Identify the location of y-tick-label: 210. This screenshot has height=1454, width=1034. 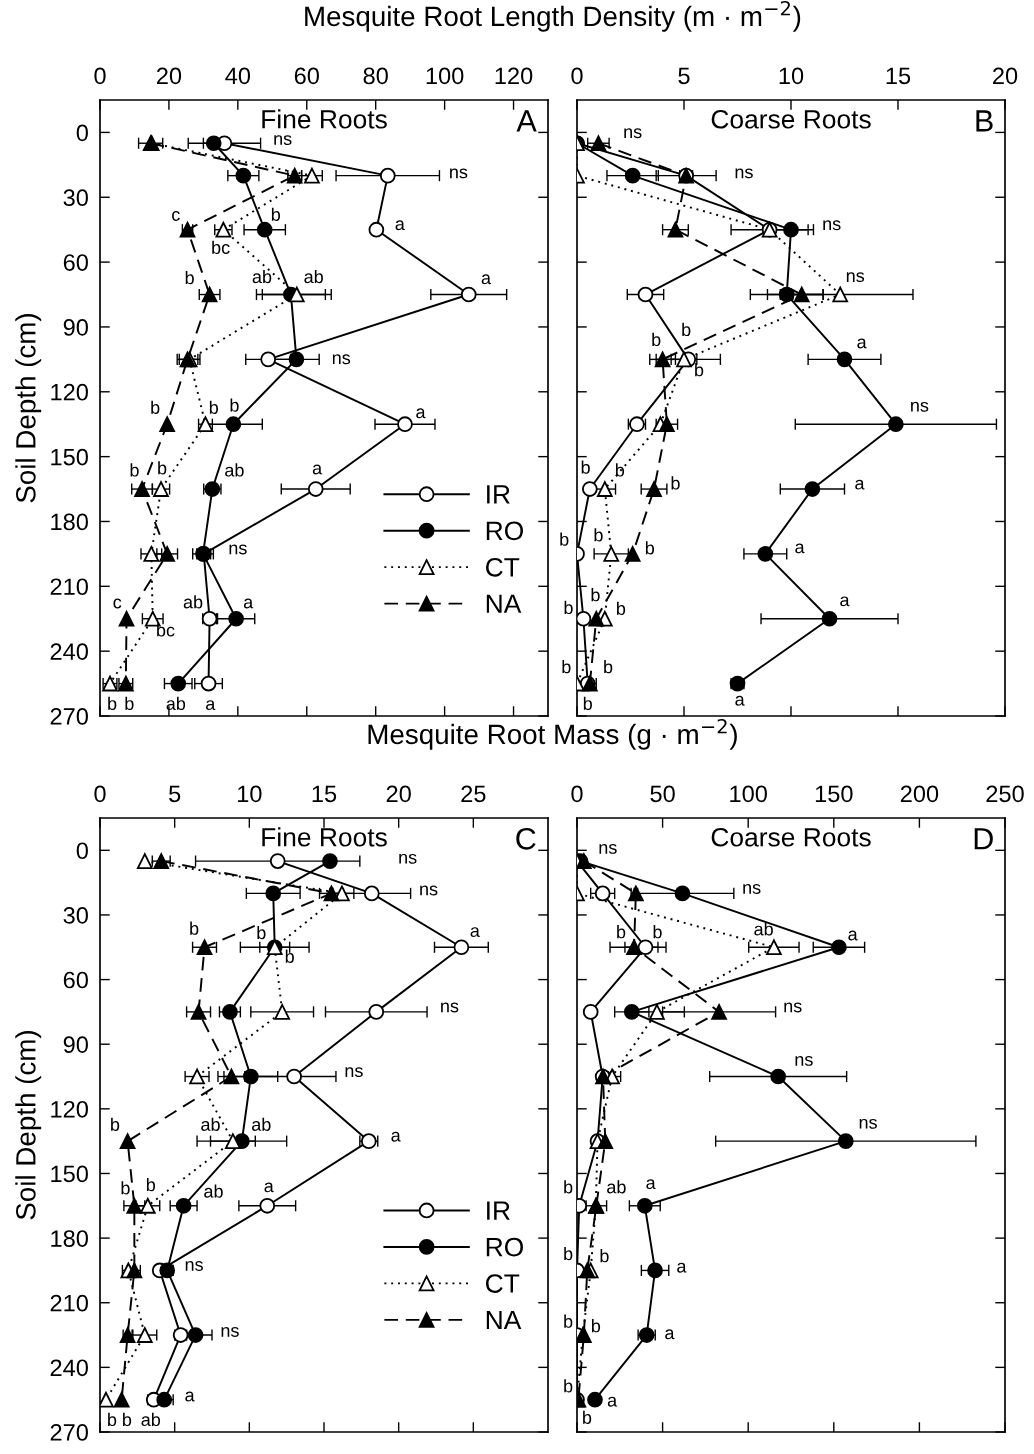
(69, 587).